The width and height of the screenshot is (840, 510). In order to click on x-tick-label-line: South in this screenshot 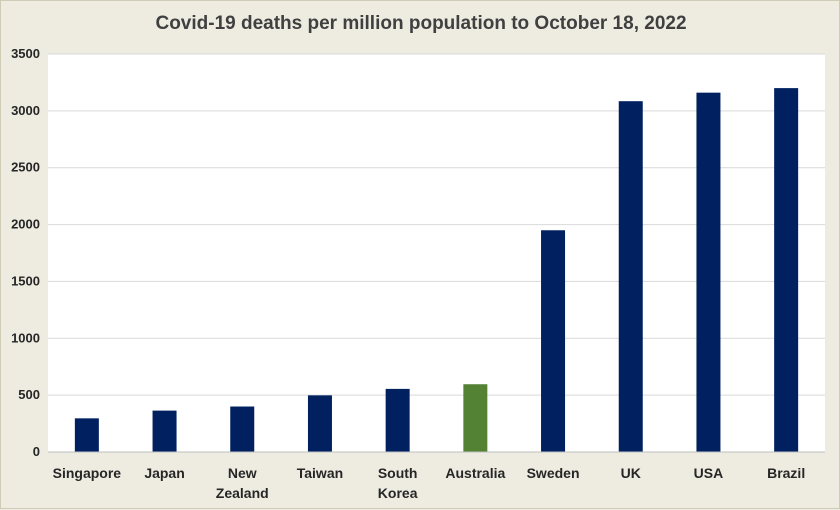, I will do `click(398, 473)`.